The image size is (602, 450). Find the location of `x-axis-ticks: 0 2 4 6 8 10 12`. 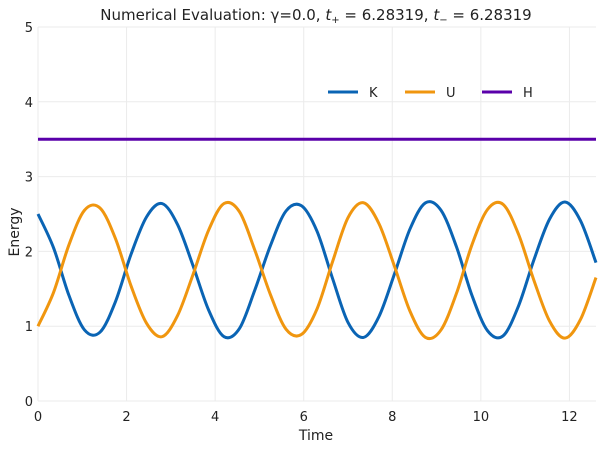

x-axis-ticks: 0 2 4 6 8 10 12 is located at coordinates (306, 417).